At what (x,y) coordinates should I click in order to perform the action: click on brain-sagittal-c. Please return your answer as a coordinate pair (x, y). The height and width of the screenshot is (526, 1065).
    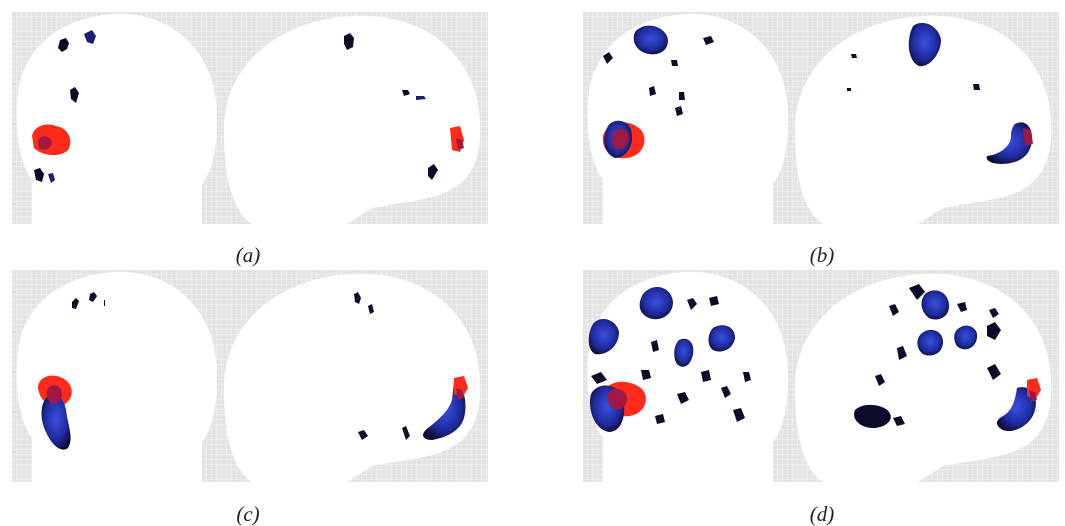
    Looking at the image, I should click on (352, 377).